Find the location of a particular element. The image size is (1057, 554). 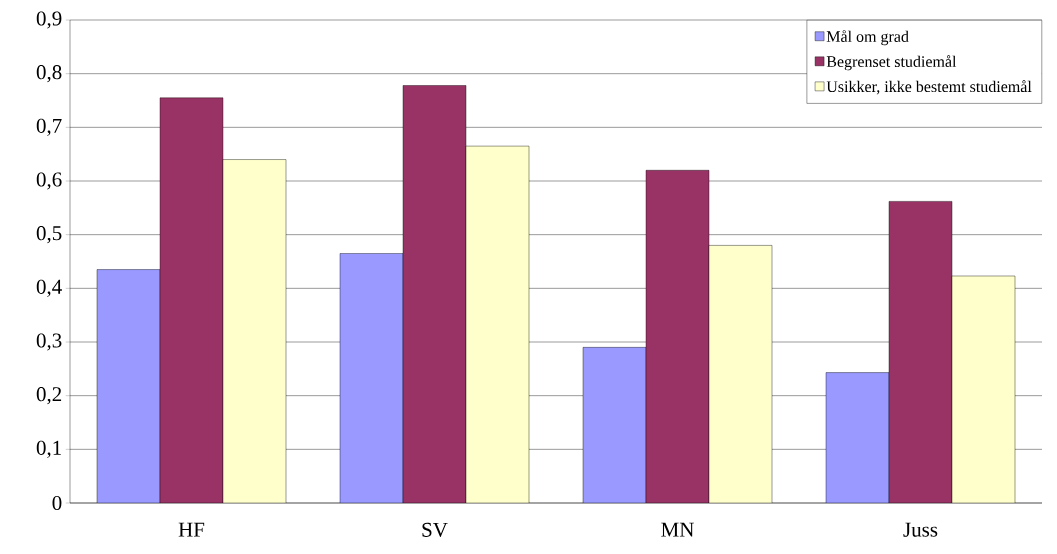

x-tick-label: HF is located at coordinates (191, 529).